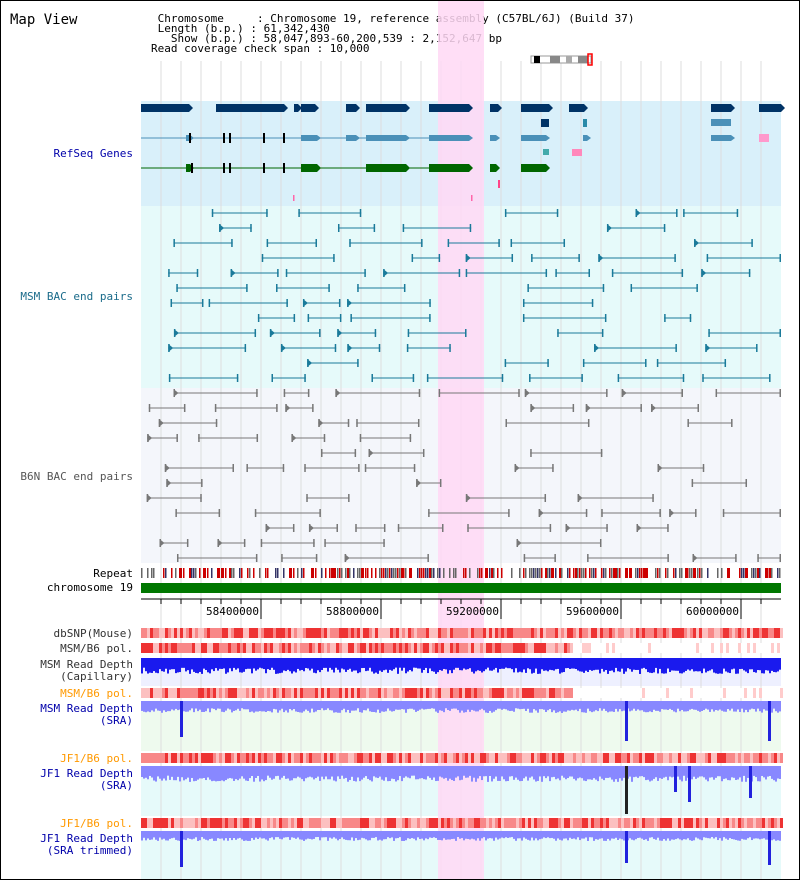  What do you see at coordinates (352, 611) in the screenshot?
I see `axis-tick-label: 58800000` at bounding box center [352, 611].